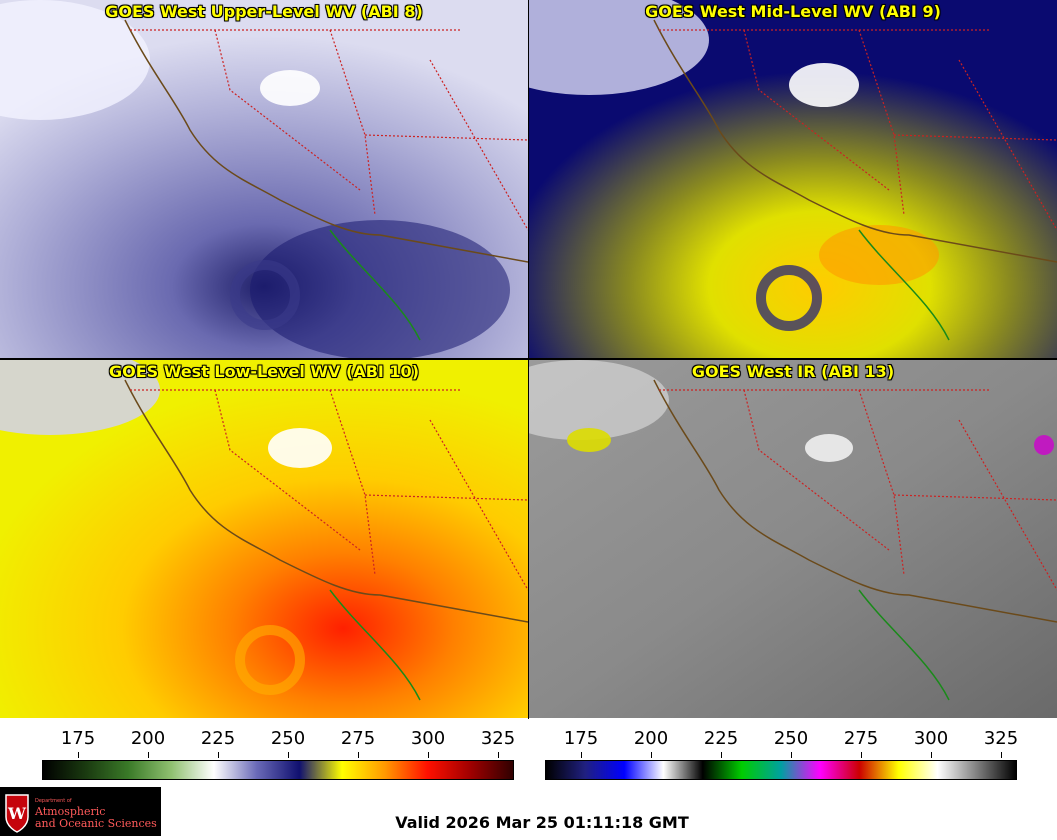  I want to click on wv-tick-label: 175, so click(78, 738).